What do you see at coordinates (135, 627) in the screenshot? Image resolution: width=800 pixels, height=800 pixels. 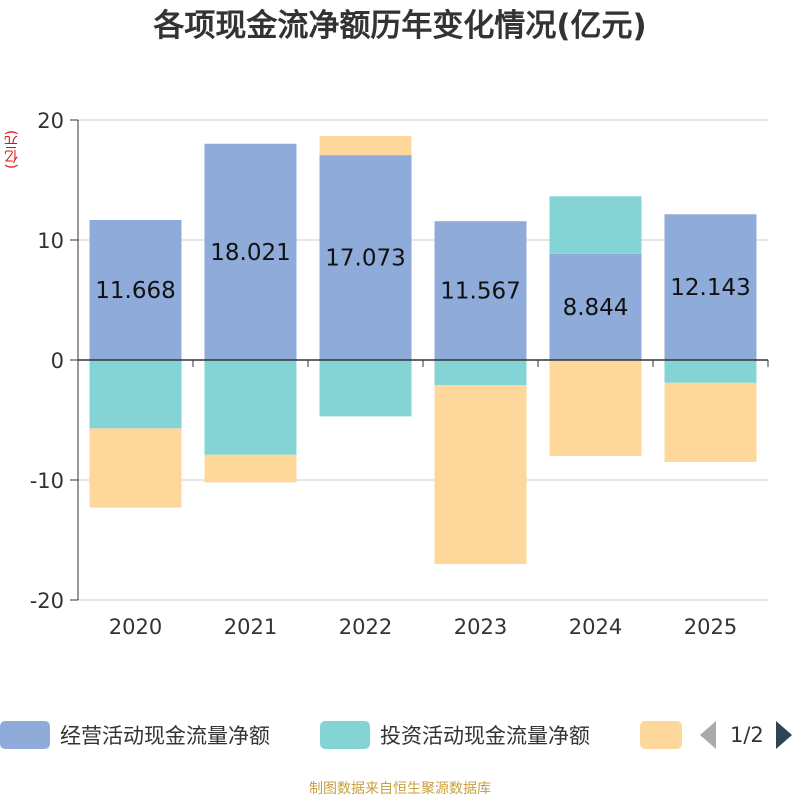 I see `x-tick-label-2020: 2020` at bounding box center [135, 627].